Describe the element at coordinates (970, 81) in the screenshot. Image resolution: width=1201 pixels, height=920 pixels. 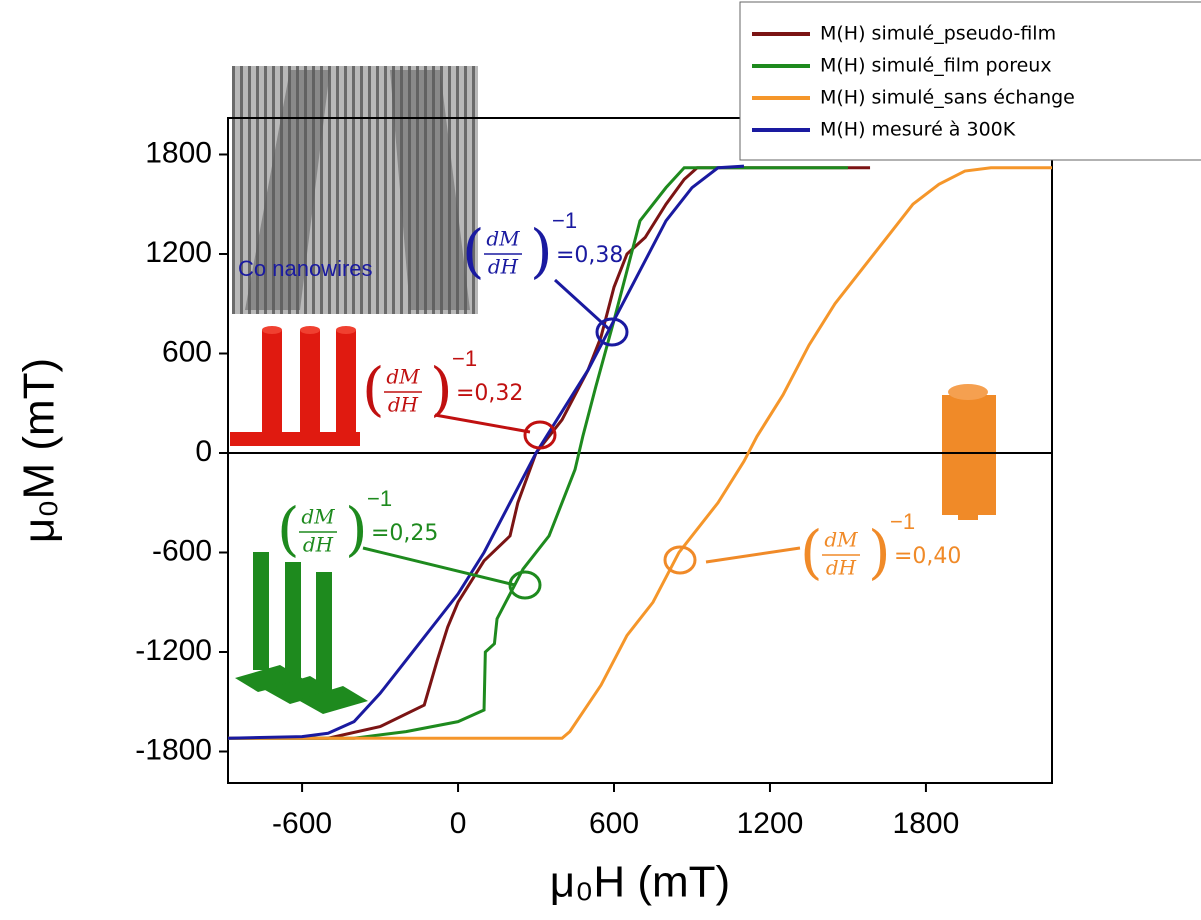
I see `legend` at that location.